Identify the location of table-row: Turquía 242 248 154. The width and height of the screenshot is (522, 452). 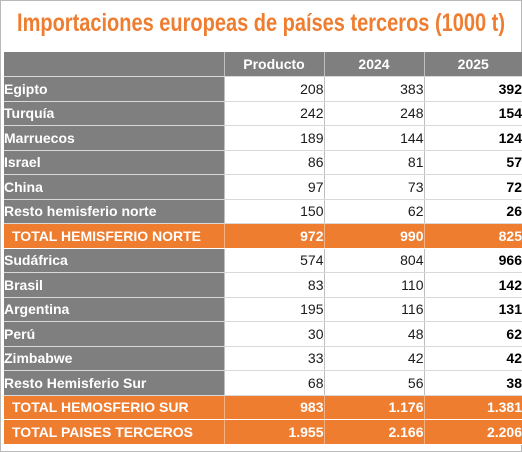
(263, 113).